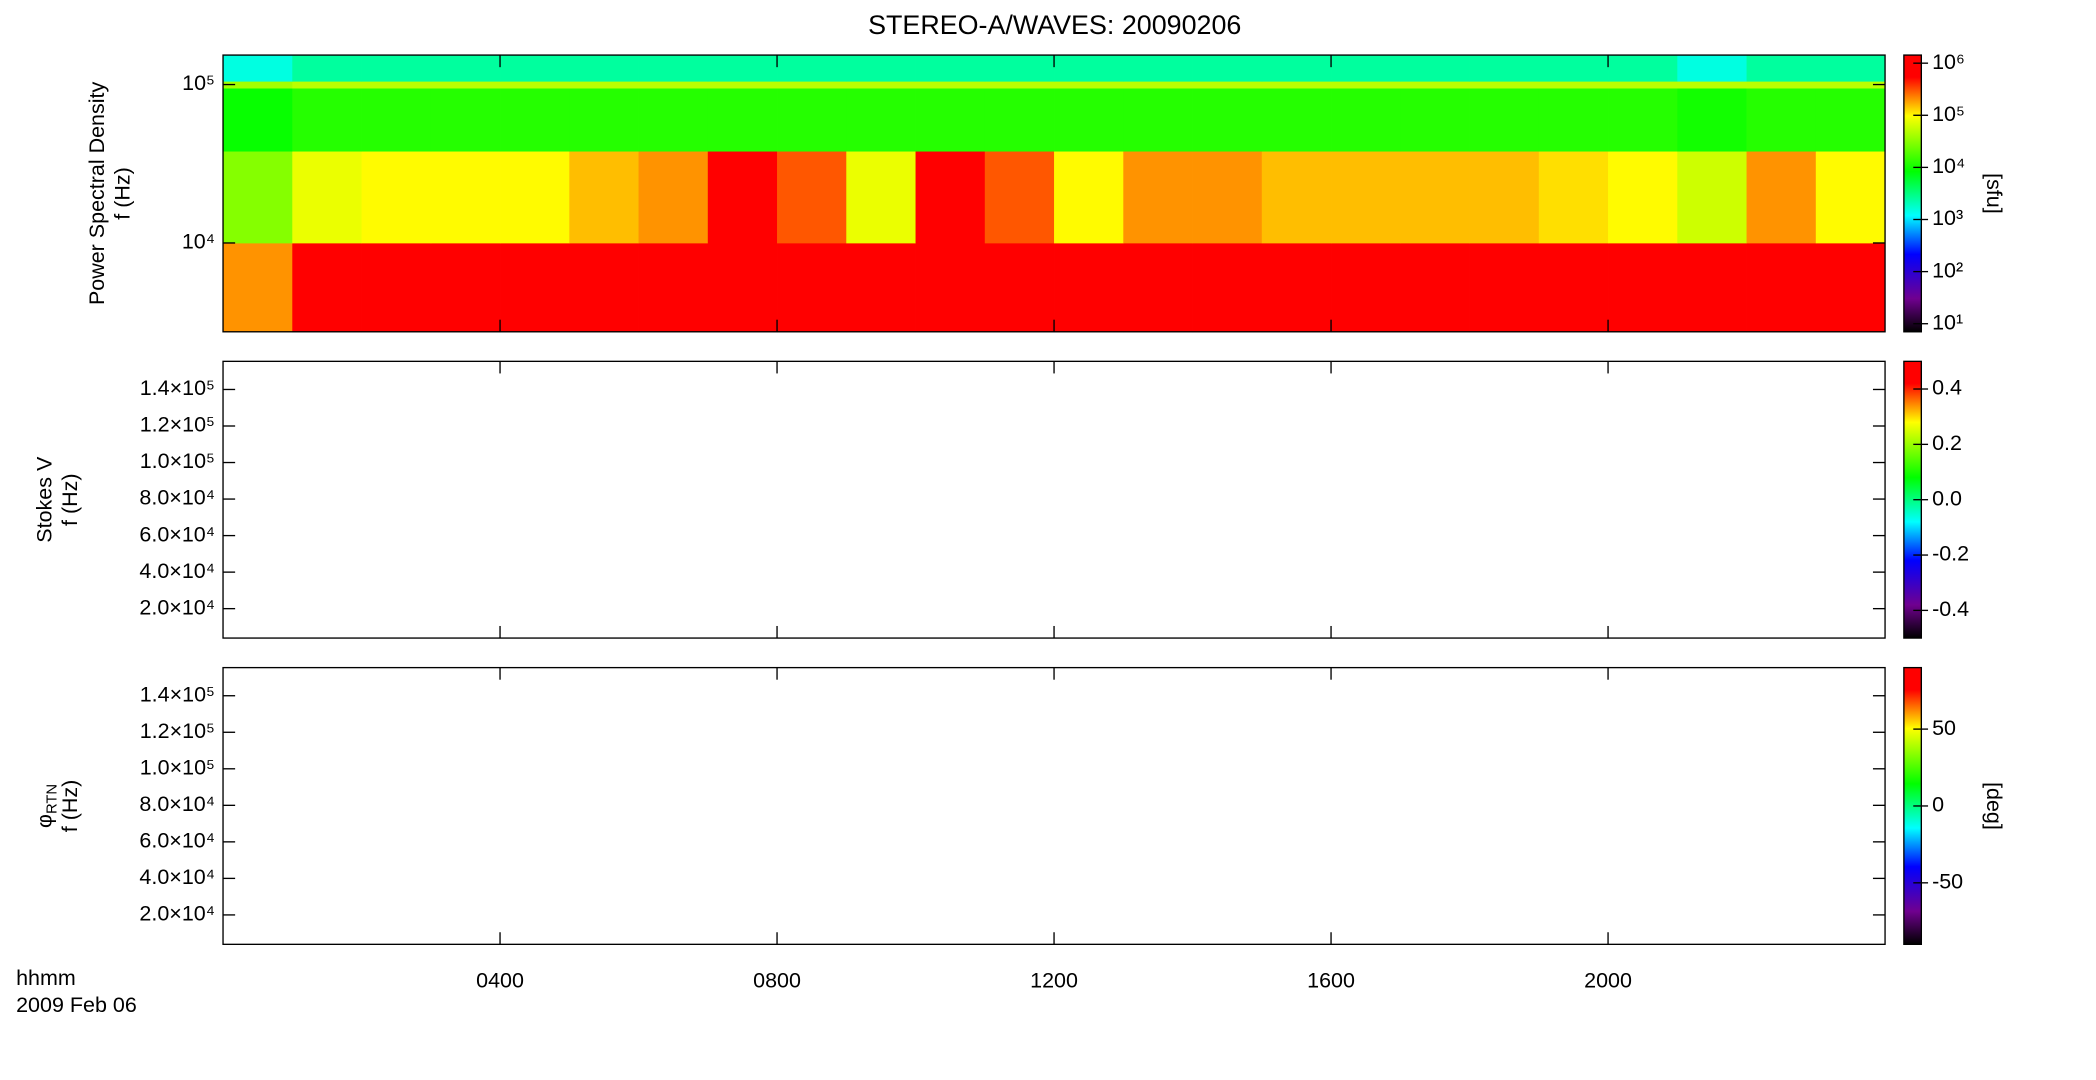  I want to click on x-tick-label: 0400, so click(500, 981).